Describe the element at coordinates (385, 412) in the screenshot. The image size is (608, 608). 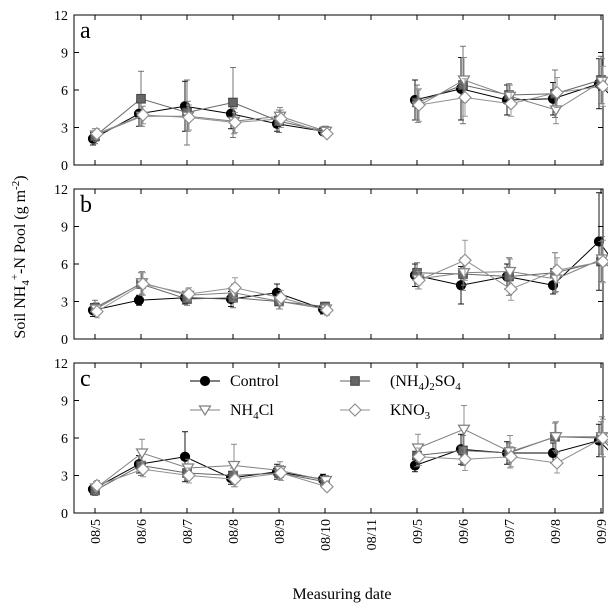
I see `legend-item-KNO3: KNO3` at that location.